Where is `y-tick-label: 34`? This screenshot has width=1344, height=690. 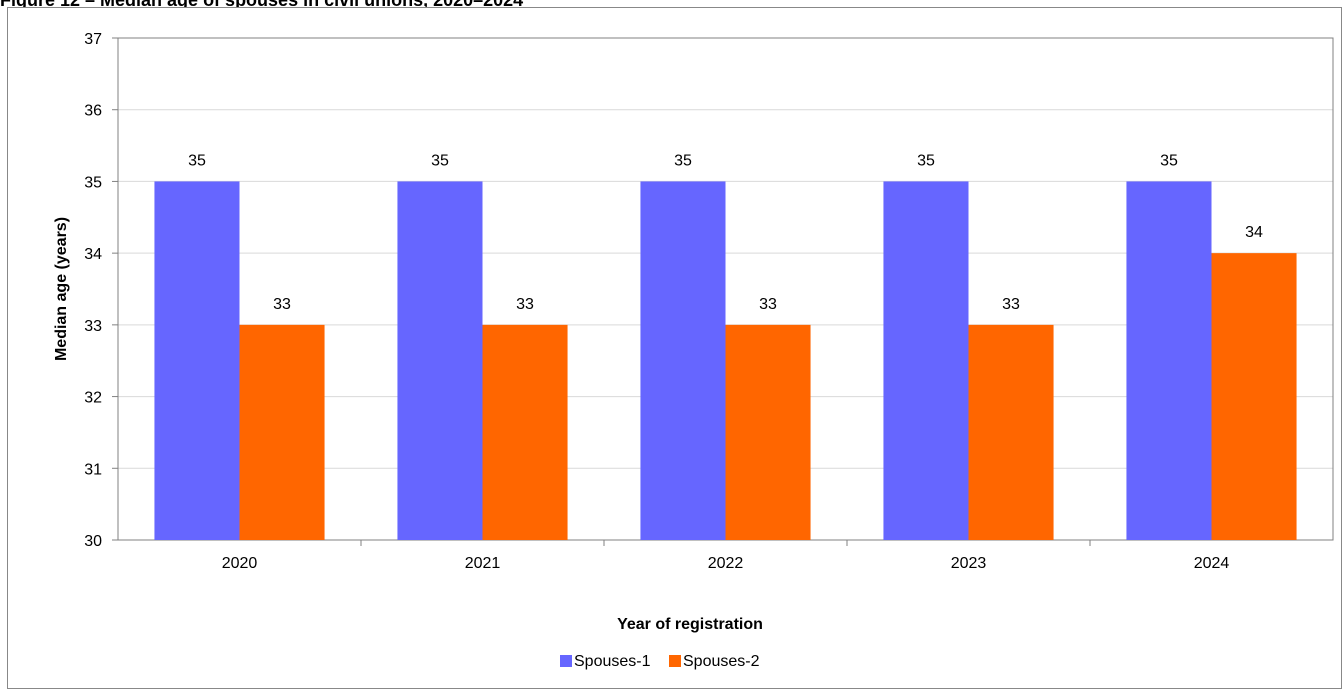
y-tick-label: 34 is located at coordinates (93, 254).